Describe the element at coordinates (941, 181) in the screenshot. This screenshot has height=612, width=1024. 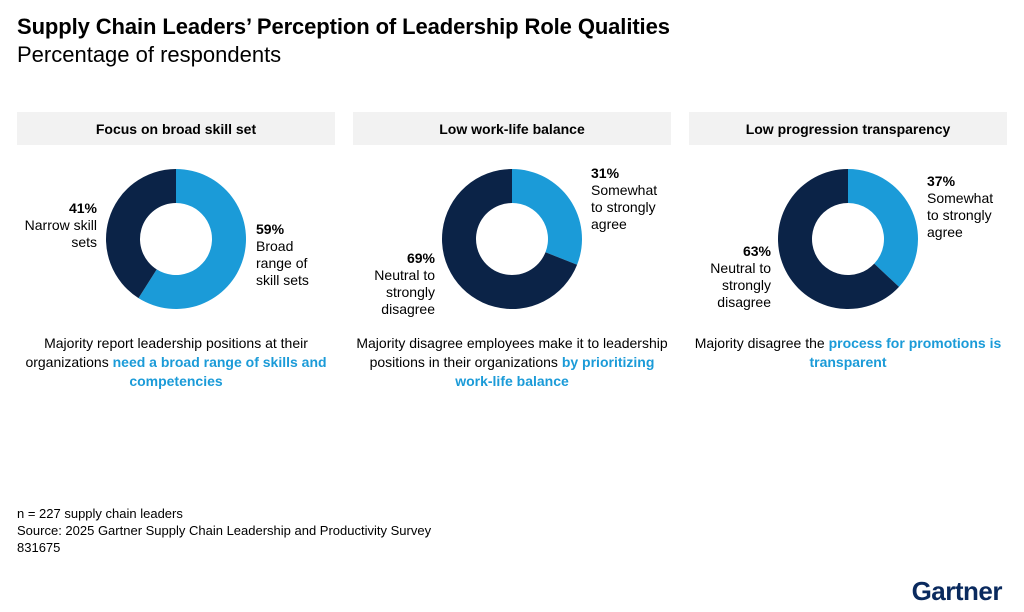
I see `slice-pct-agree: 37%` at that location.